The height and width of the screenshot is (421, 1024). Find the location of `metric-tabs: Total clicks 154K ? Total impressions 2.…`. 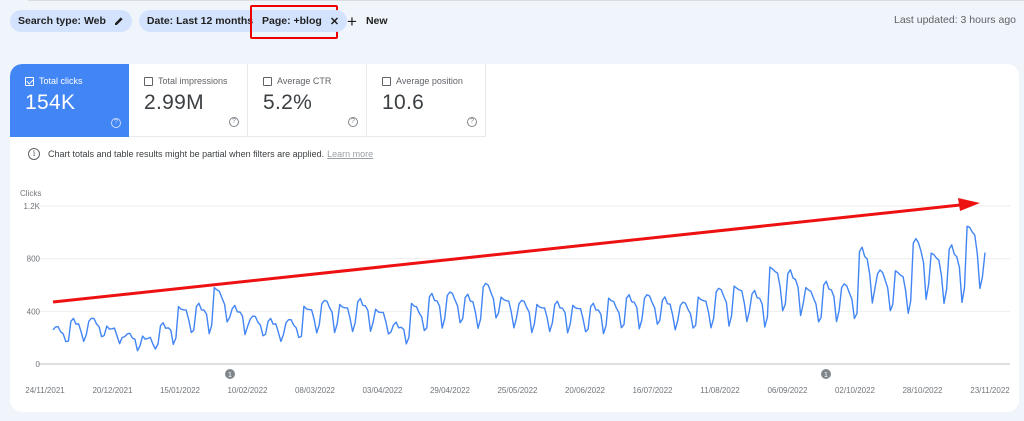

metric-tabs: Total clicks 154K ? Total impressions 2.… is located at coordinates (248, 100).